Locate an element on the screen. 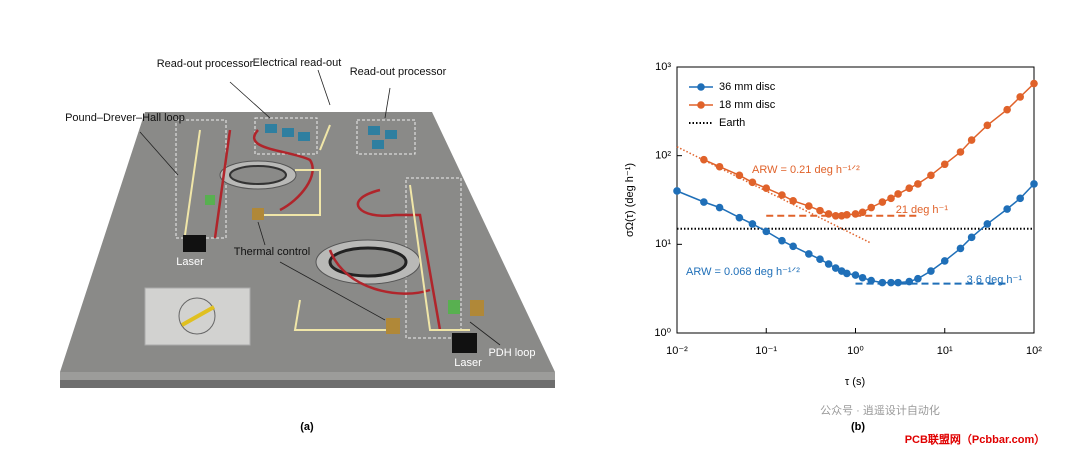  ring-resonator is located at coordinates (258, 175).